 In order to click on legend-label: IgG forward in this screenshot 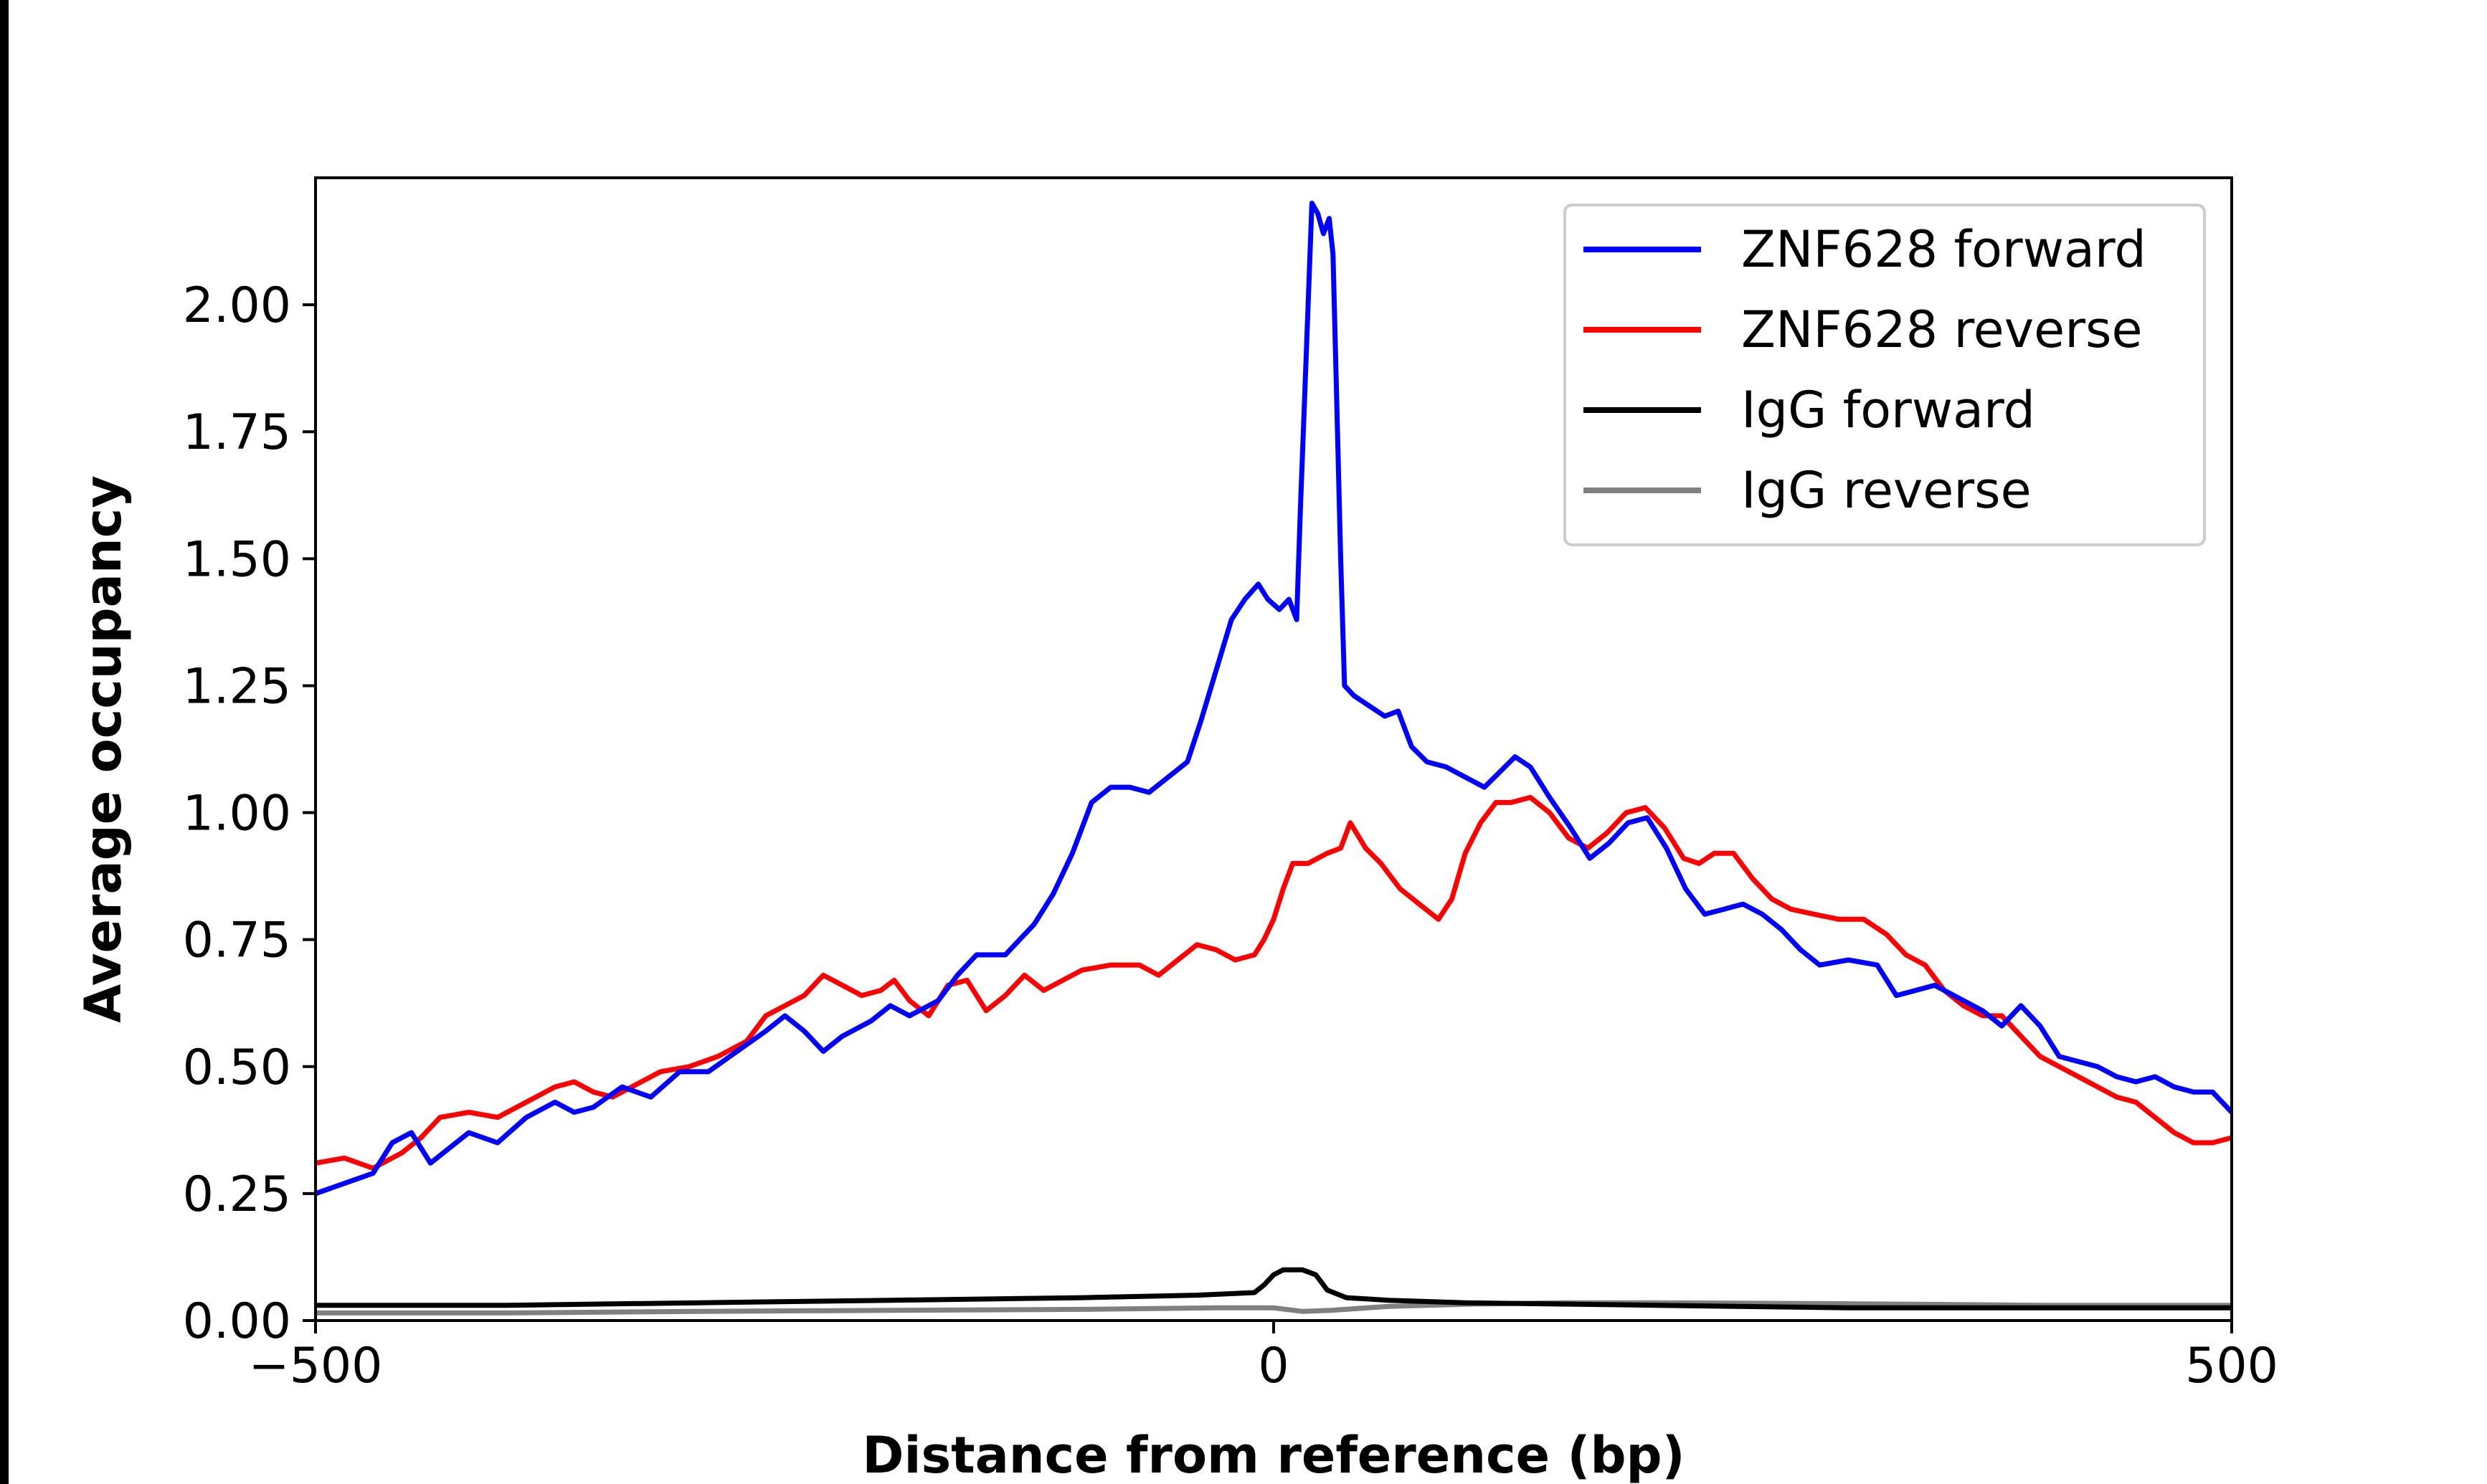, I will do `click(1888, 410)`.